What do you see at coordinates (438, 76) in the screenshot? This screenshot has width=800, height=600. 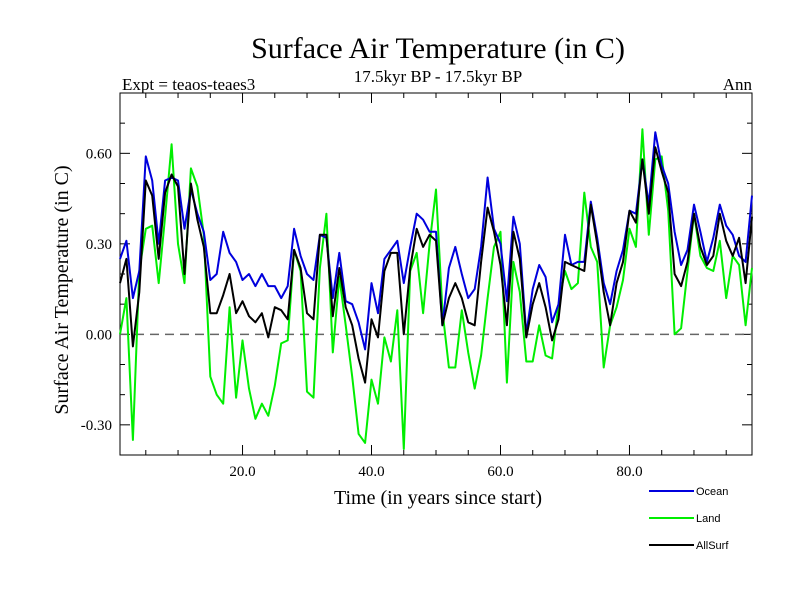 I see `chart-subtitle: 17.5kyr BP - 17.5kyr BP` at bounding box center [438, 76].